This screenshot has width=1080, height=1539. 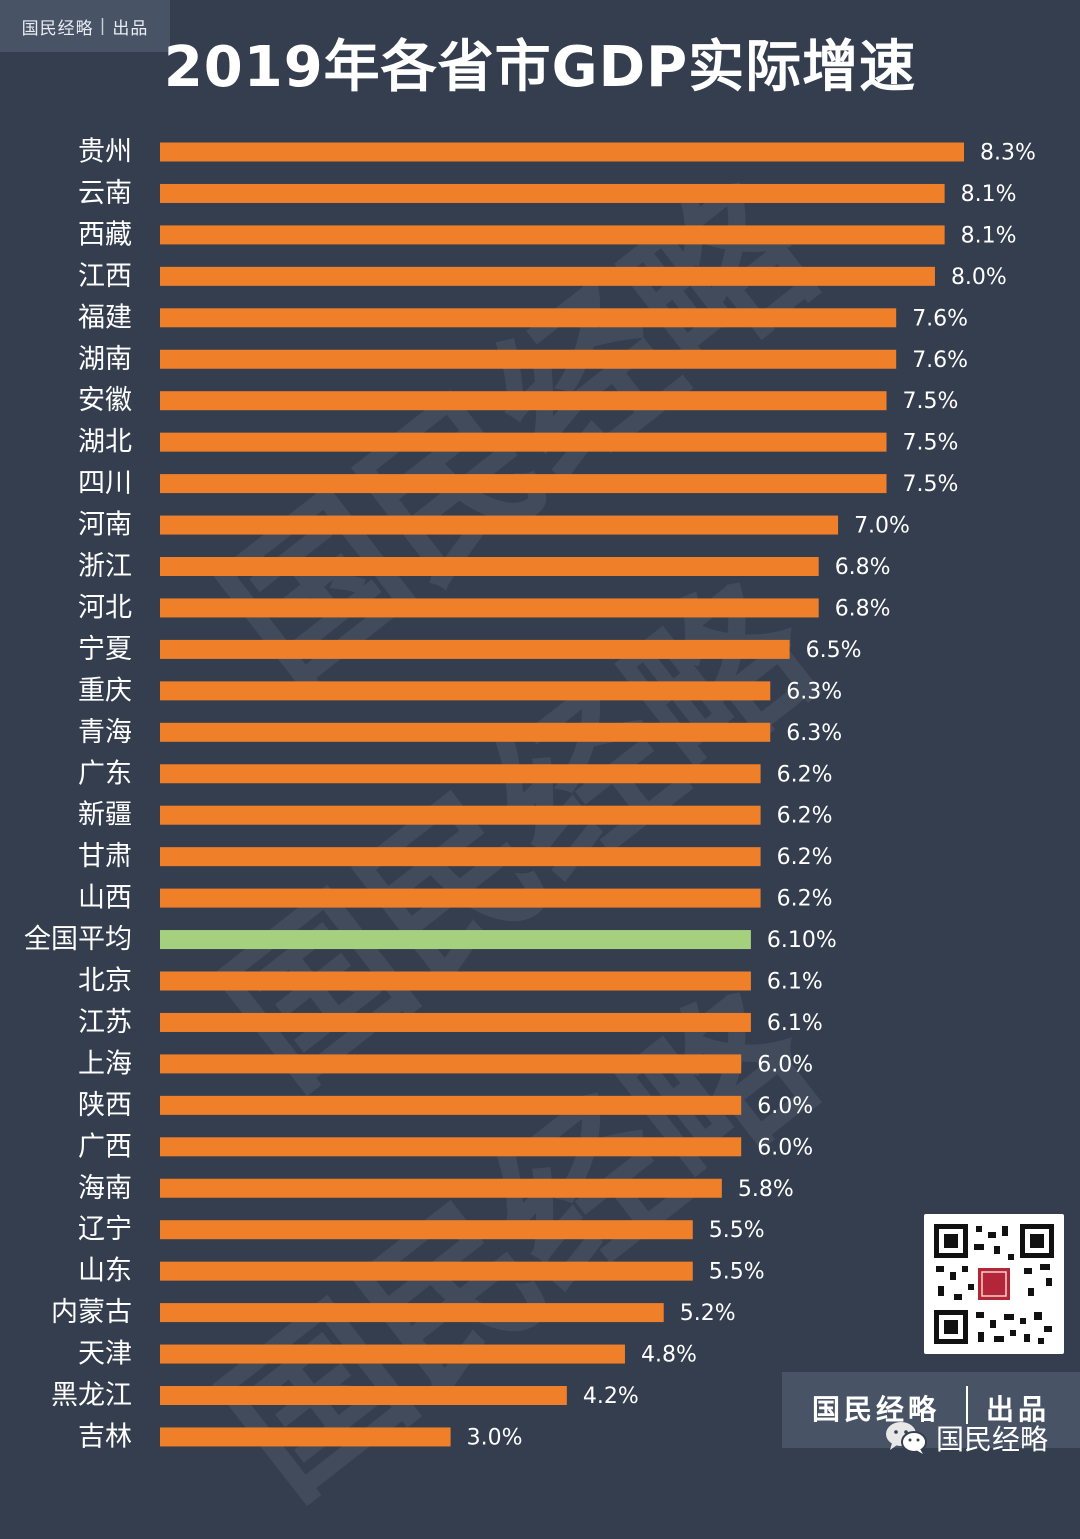 I want to click on category-label: 宁夏, so click(x=105, y=649).